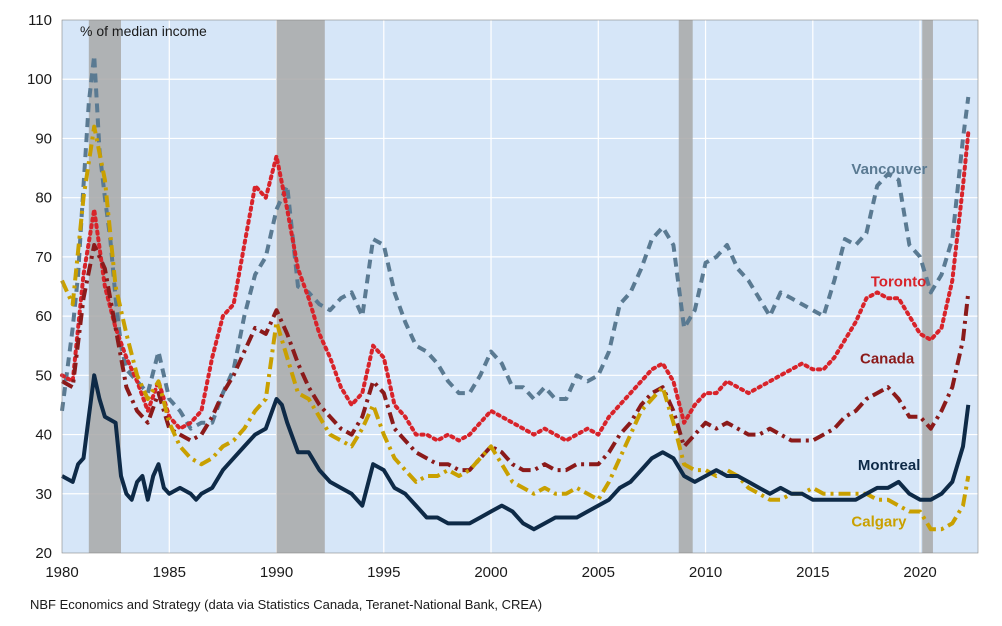  I want to click on x-tick-label: 2020, so click(919, 572).